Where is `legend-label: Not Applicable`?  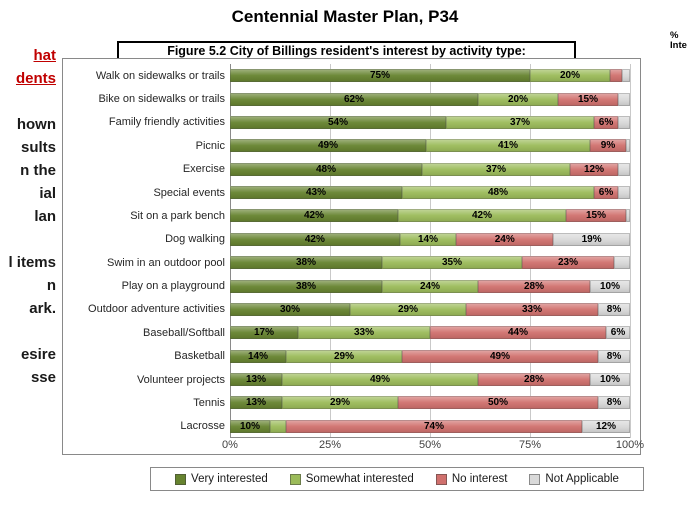 legend-label: Not Applicable is located at coordinates (582, 479).